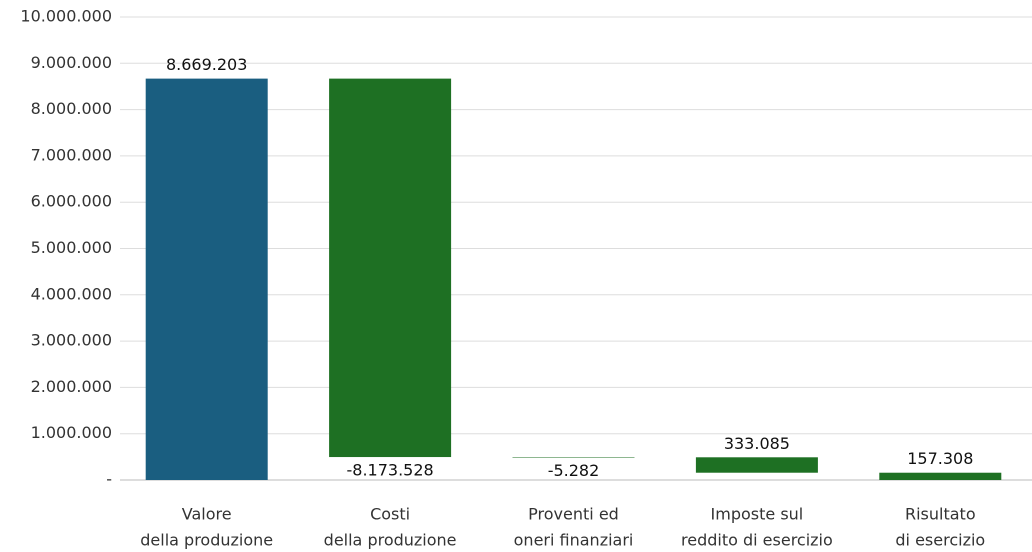 This screenshot has width=1032, height=552. What do you see at coordinates (757, 443) in the screenshot?
I see `value-label: 333.085` at bounding box center [757, 443].